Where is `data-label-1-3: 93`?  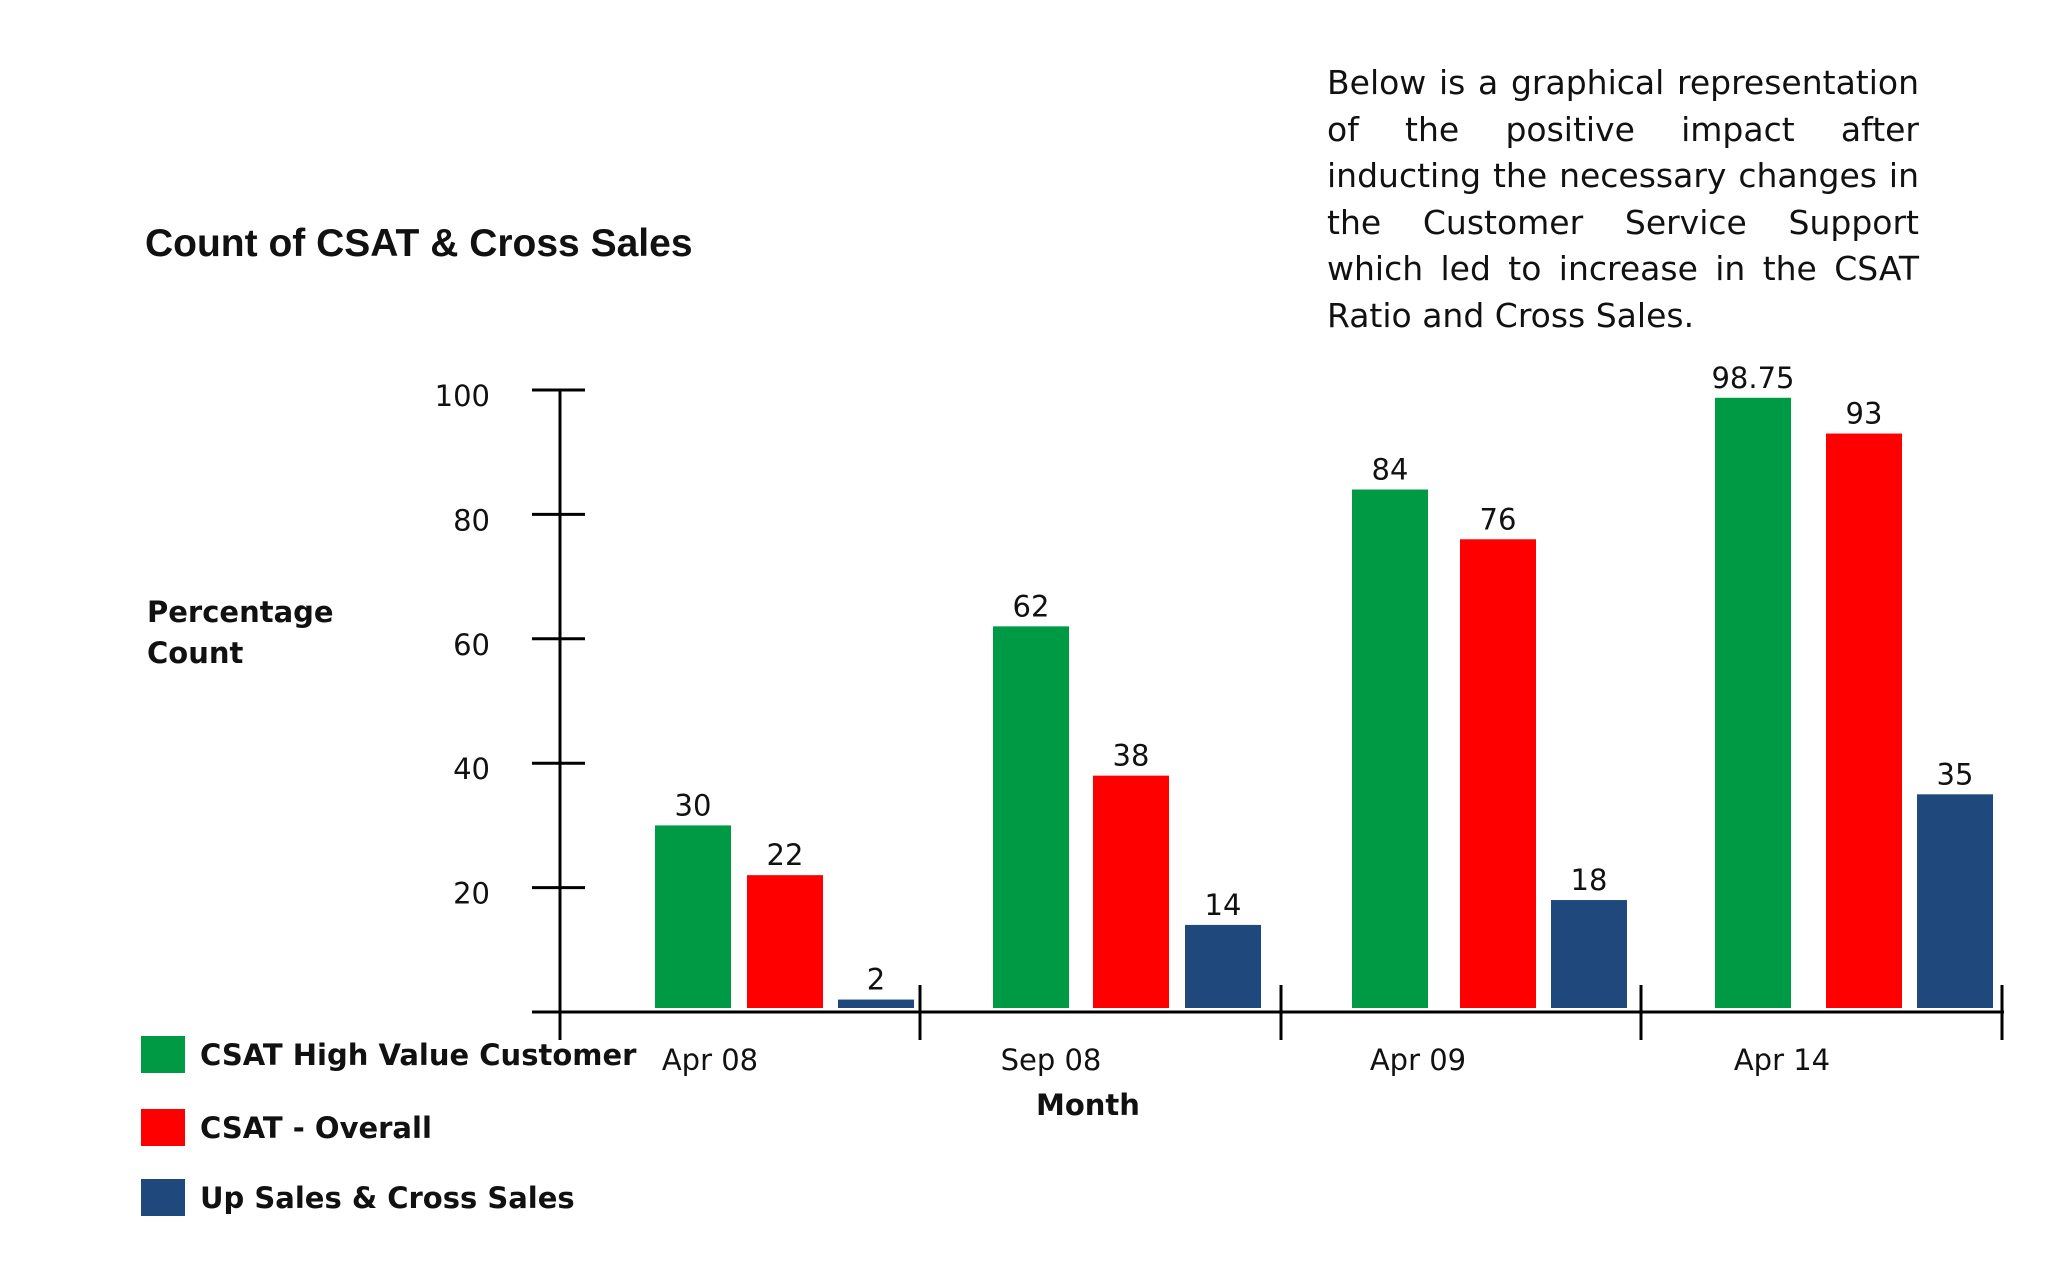 data-label-1-3: 93 is located at coordinates (1864, 414).